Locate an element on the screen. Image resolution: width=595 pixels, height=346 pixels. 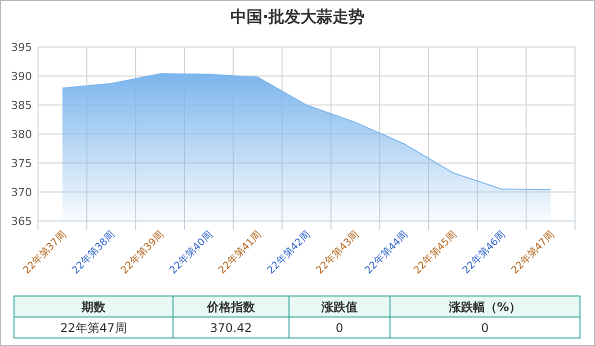
y-tick-label: 365 is located at coordinates (21, 221).